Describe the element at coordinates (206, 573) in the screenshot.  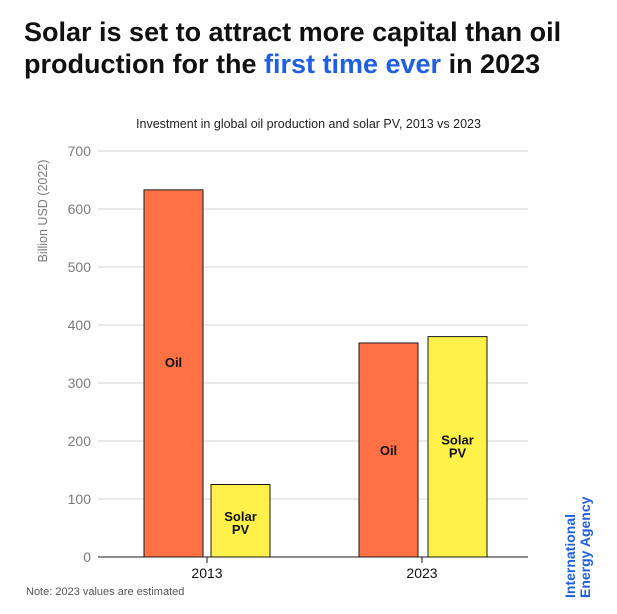
I see `x-tick-label-2013: 2013` at that location.